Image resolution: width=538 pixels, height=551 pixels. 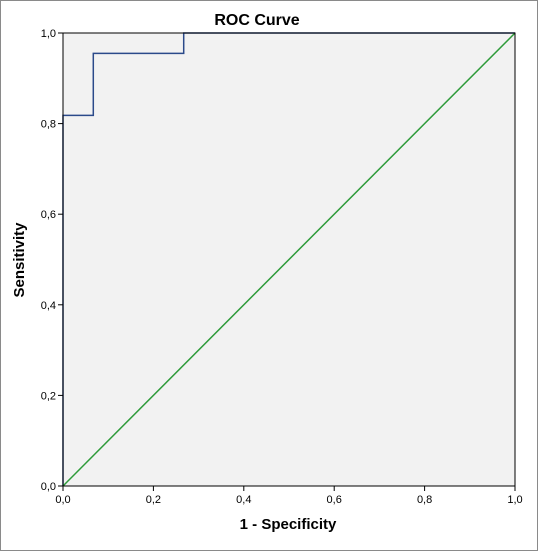 I want to click on x-tick-label: 1,0, so click(x=514, y=500).